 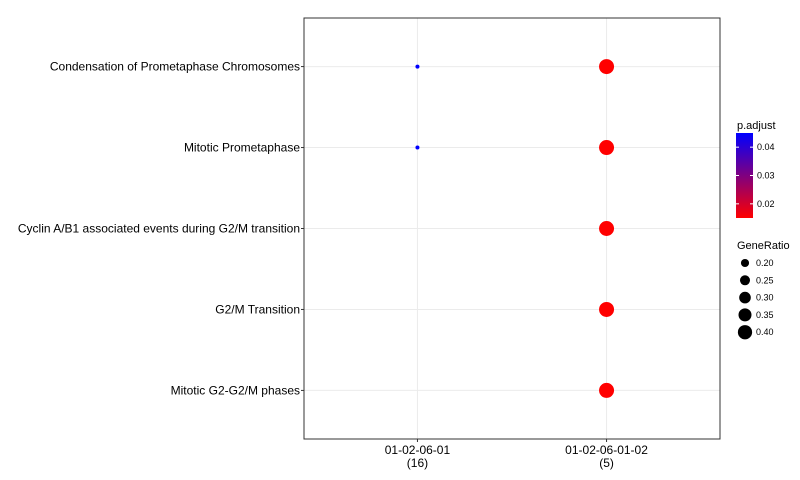 What do you see at coordinates (756, 126) in the screenshot?
I see `color-legend-title: p.adjust` at bounding box center [756, 126].